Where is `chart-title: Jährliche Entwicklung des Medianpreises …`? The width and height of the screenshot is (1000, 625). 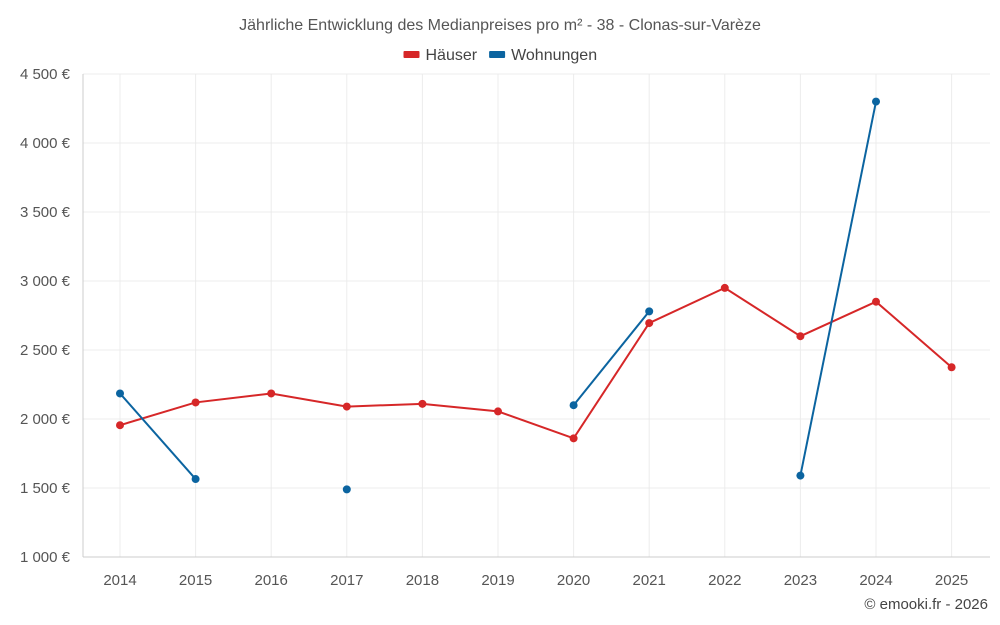 chart-title: Jährliche Entwicklung des Medianpreises … is located at coordinates (500, 25).